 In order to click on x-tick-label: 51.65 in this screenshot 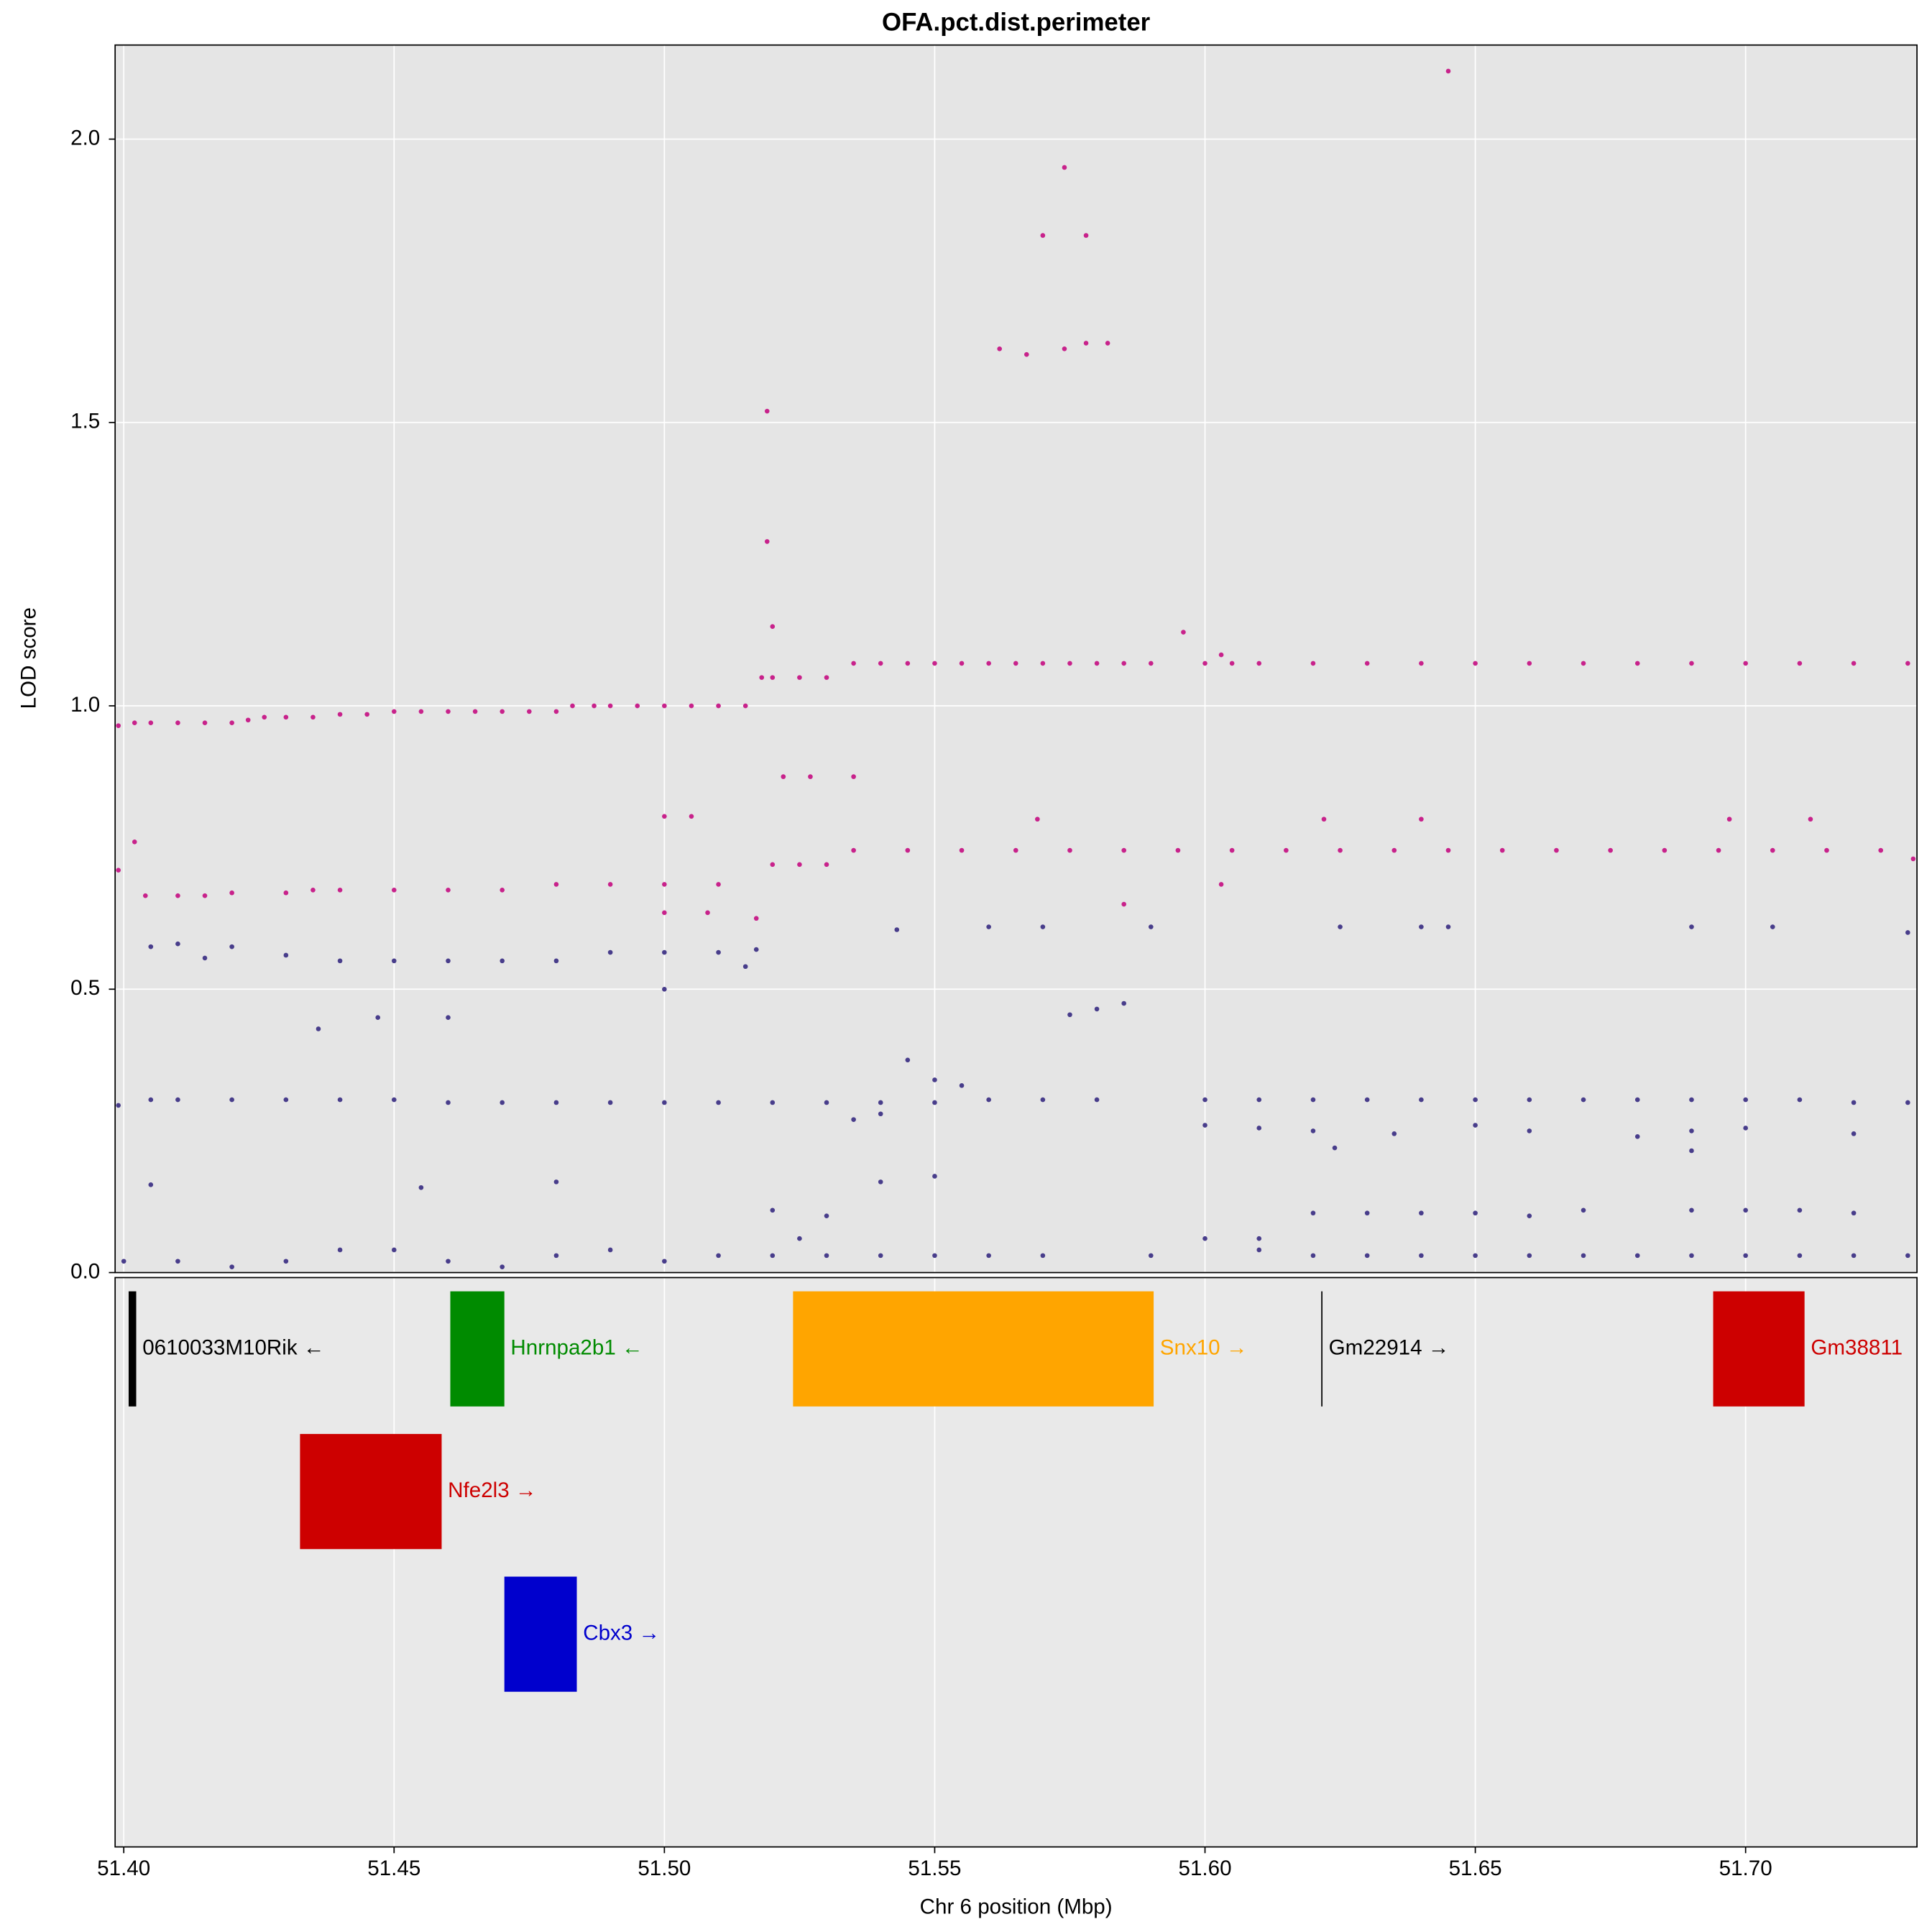, I will do `click(1475, 1868)`.